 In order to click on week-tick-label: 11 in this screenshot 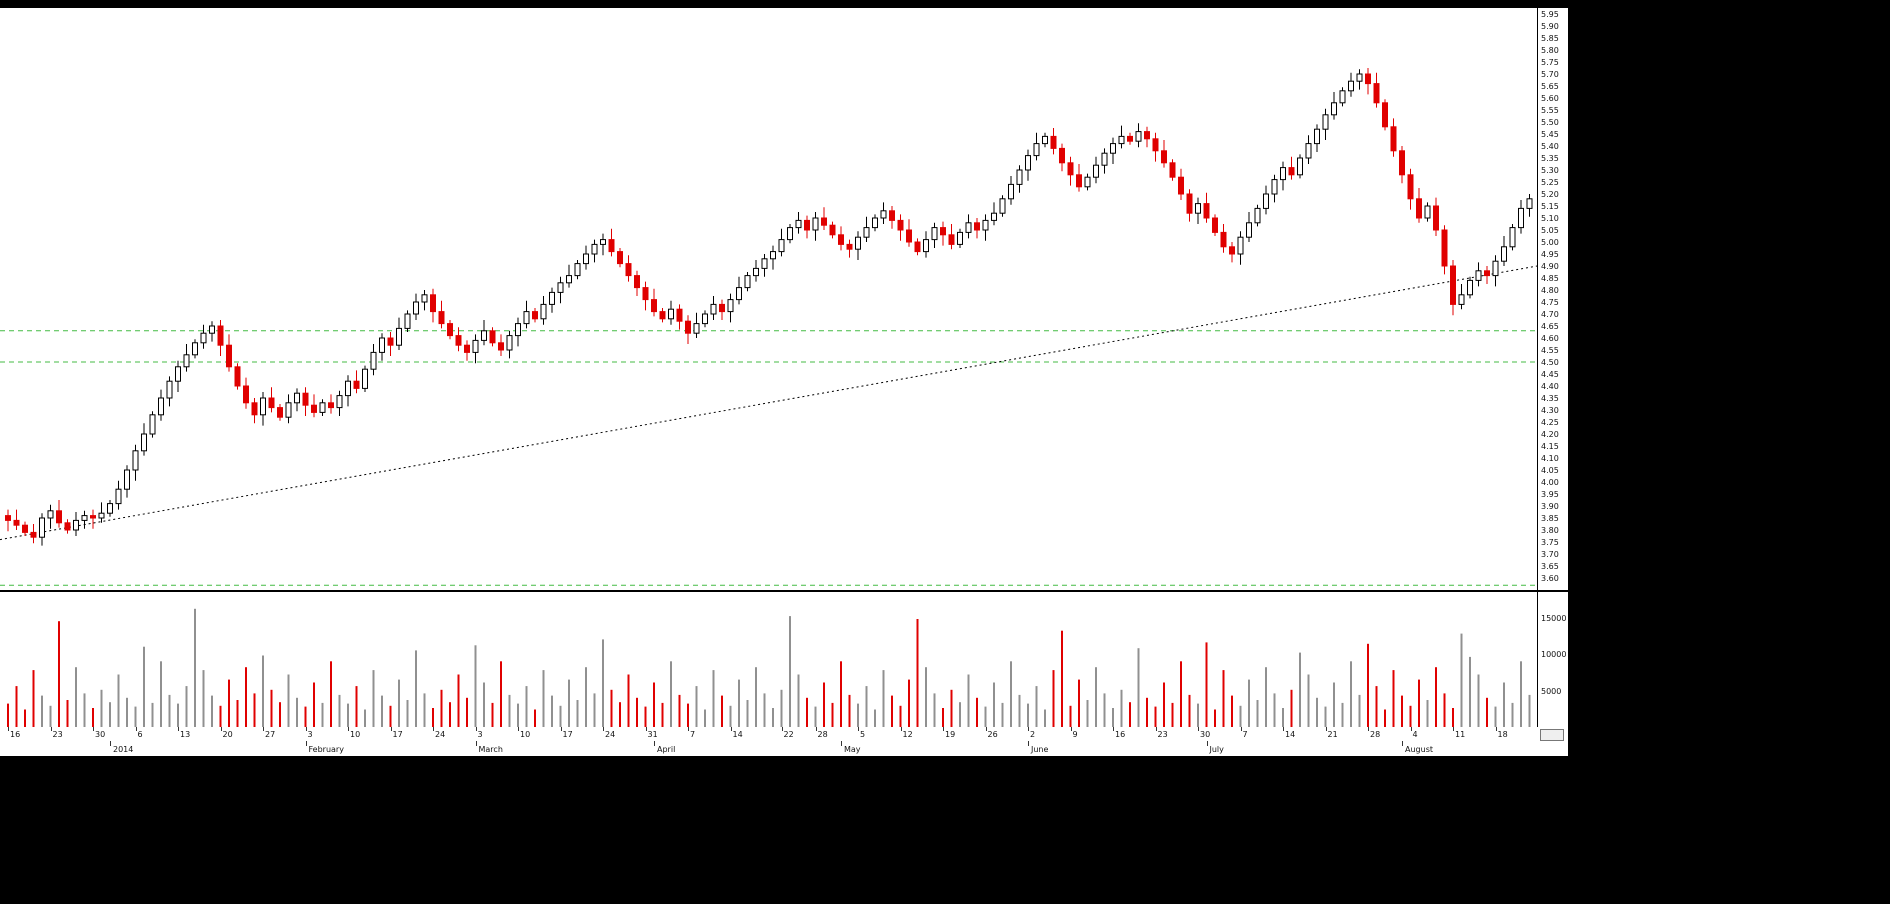, I will do `click(1460, 734)`.